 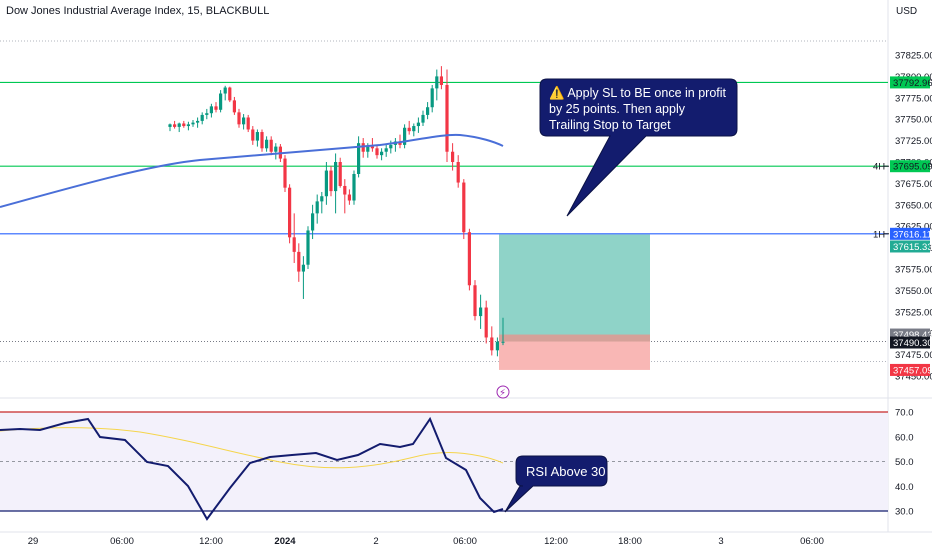 What do you see at coordinates (375, 541) in the screenshot?
I see `time-tick-4: 2` at bounding box center [375, 541].